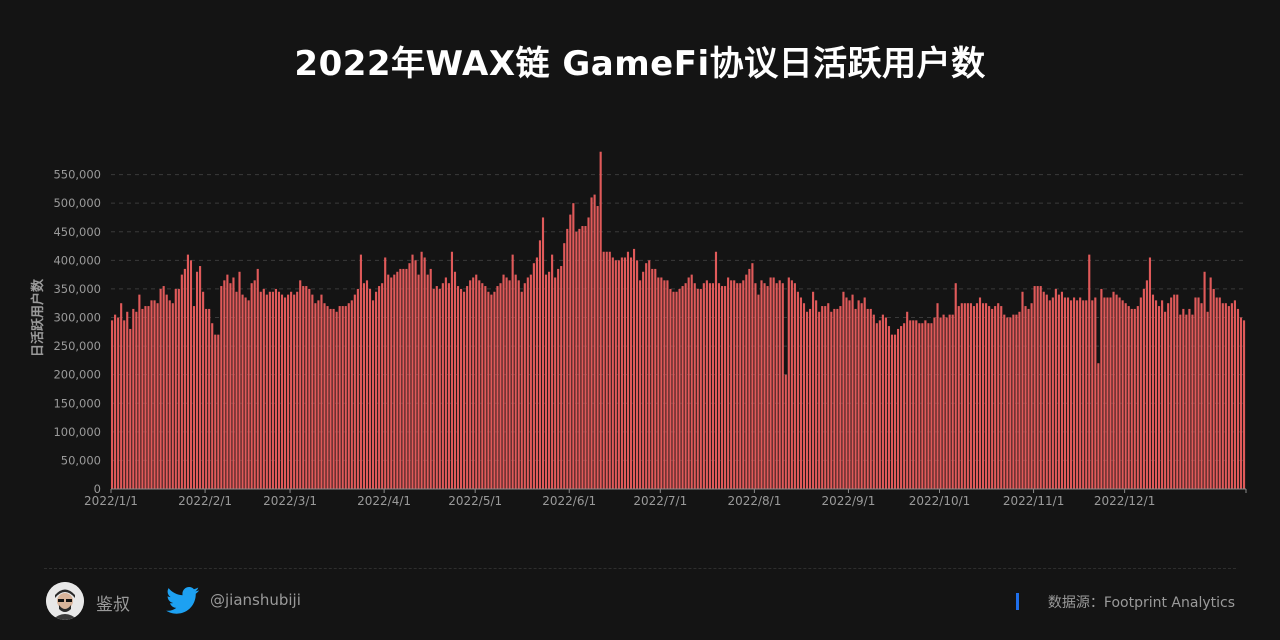  What do you see at coordinates (255, 600) in the screenshot?
I see `twitter-handle: @jianshubiji` at bounding box center [255, 600].